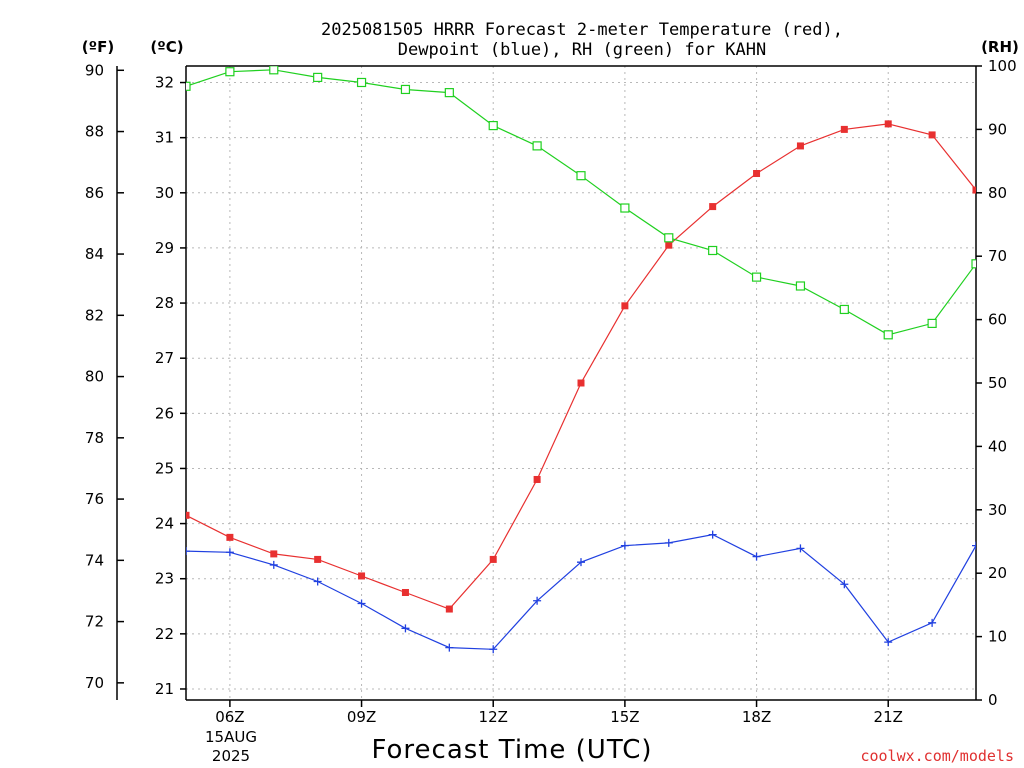 This screenshot has height=768, width=1024. I want to click on x-tick-label: 15Z, so click(624, 717).